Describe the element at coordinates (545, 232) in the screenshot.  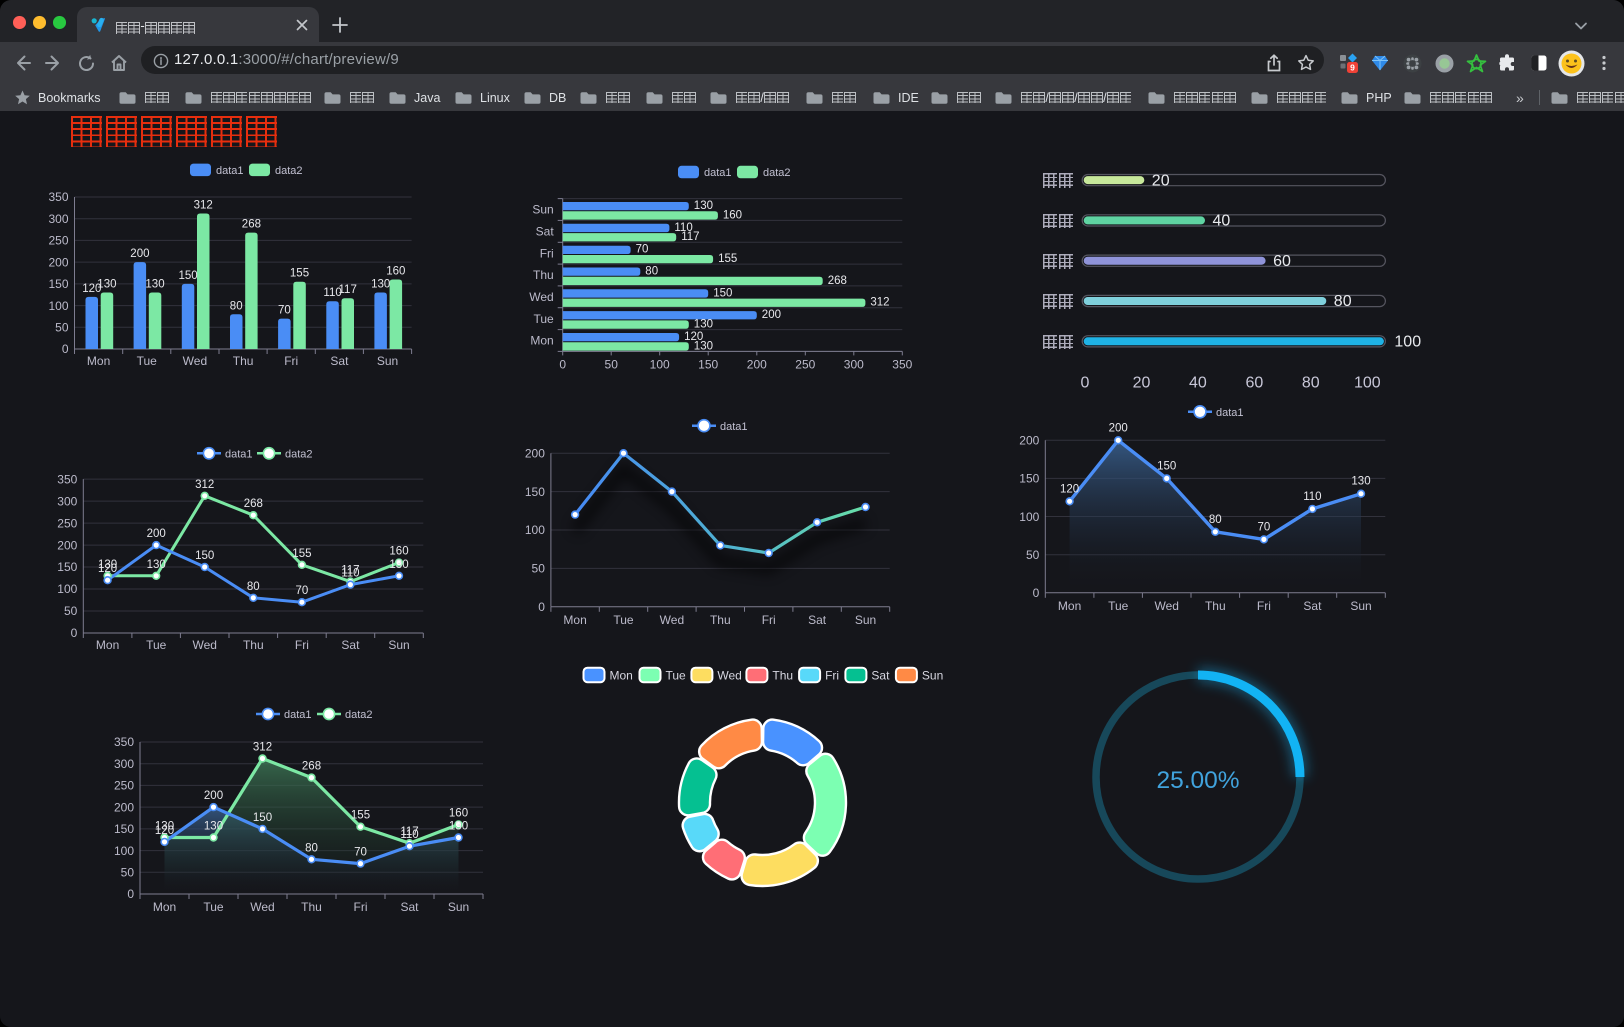
I see `svg-text: Sat` at that location.